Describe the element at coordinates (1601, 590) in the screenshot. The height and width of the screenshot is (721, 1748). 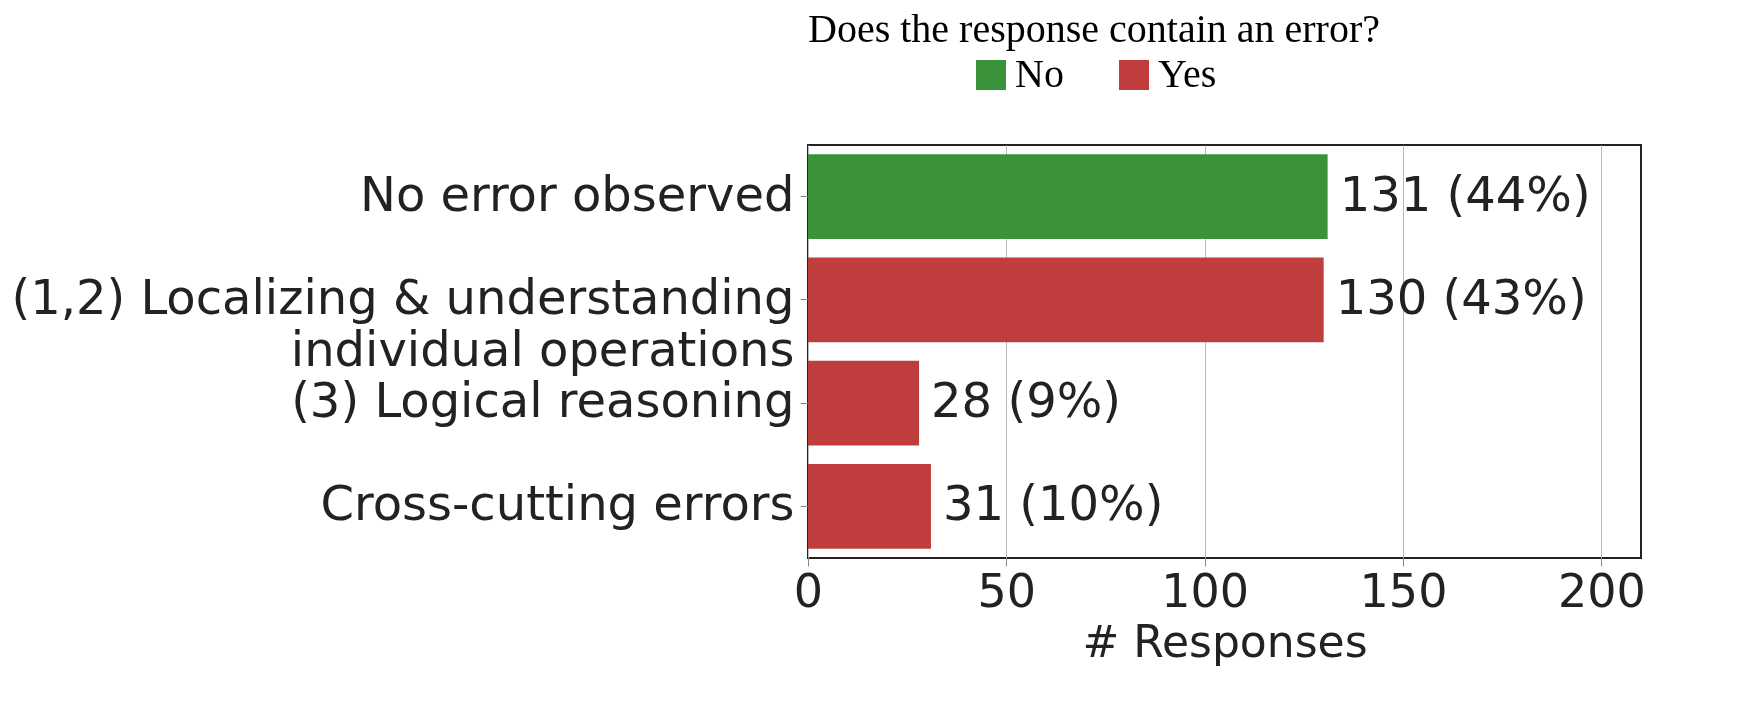
I see `x-tick-label: 200` at that location.